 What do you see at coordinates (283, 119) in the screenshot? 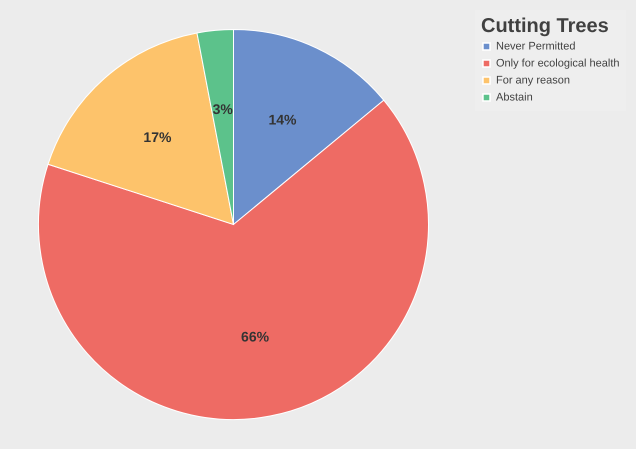
I see `data-label: 14%` at bounding box center [283, 119].